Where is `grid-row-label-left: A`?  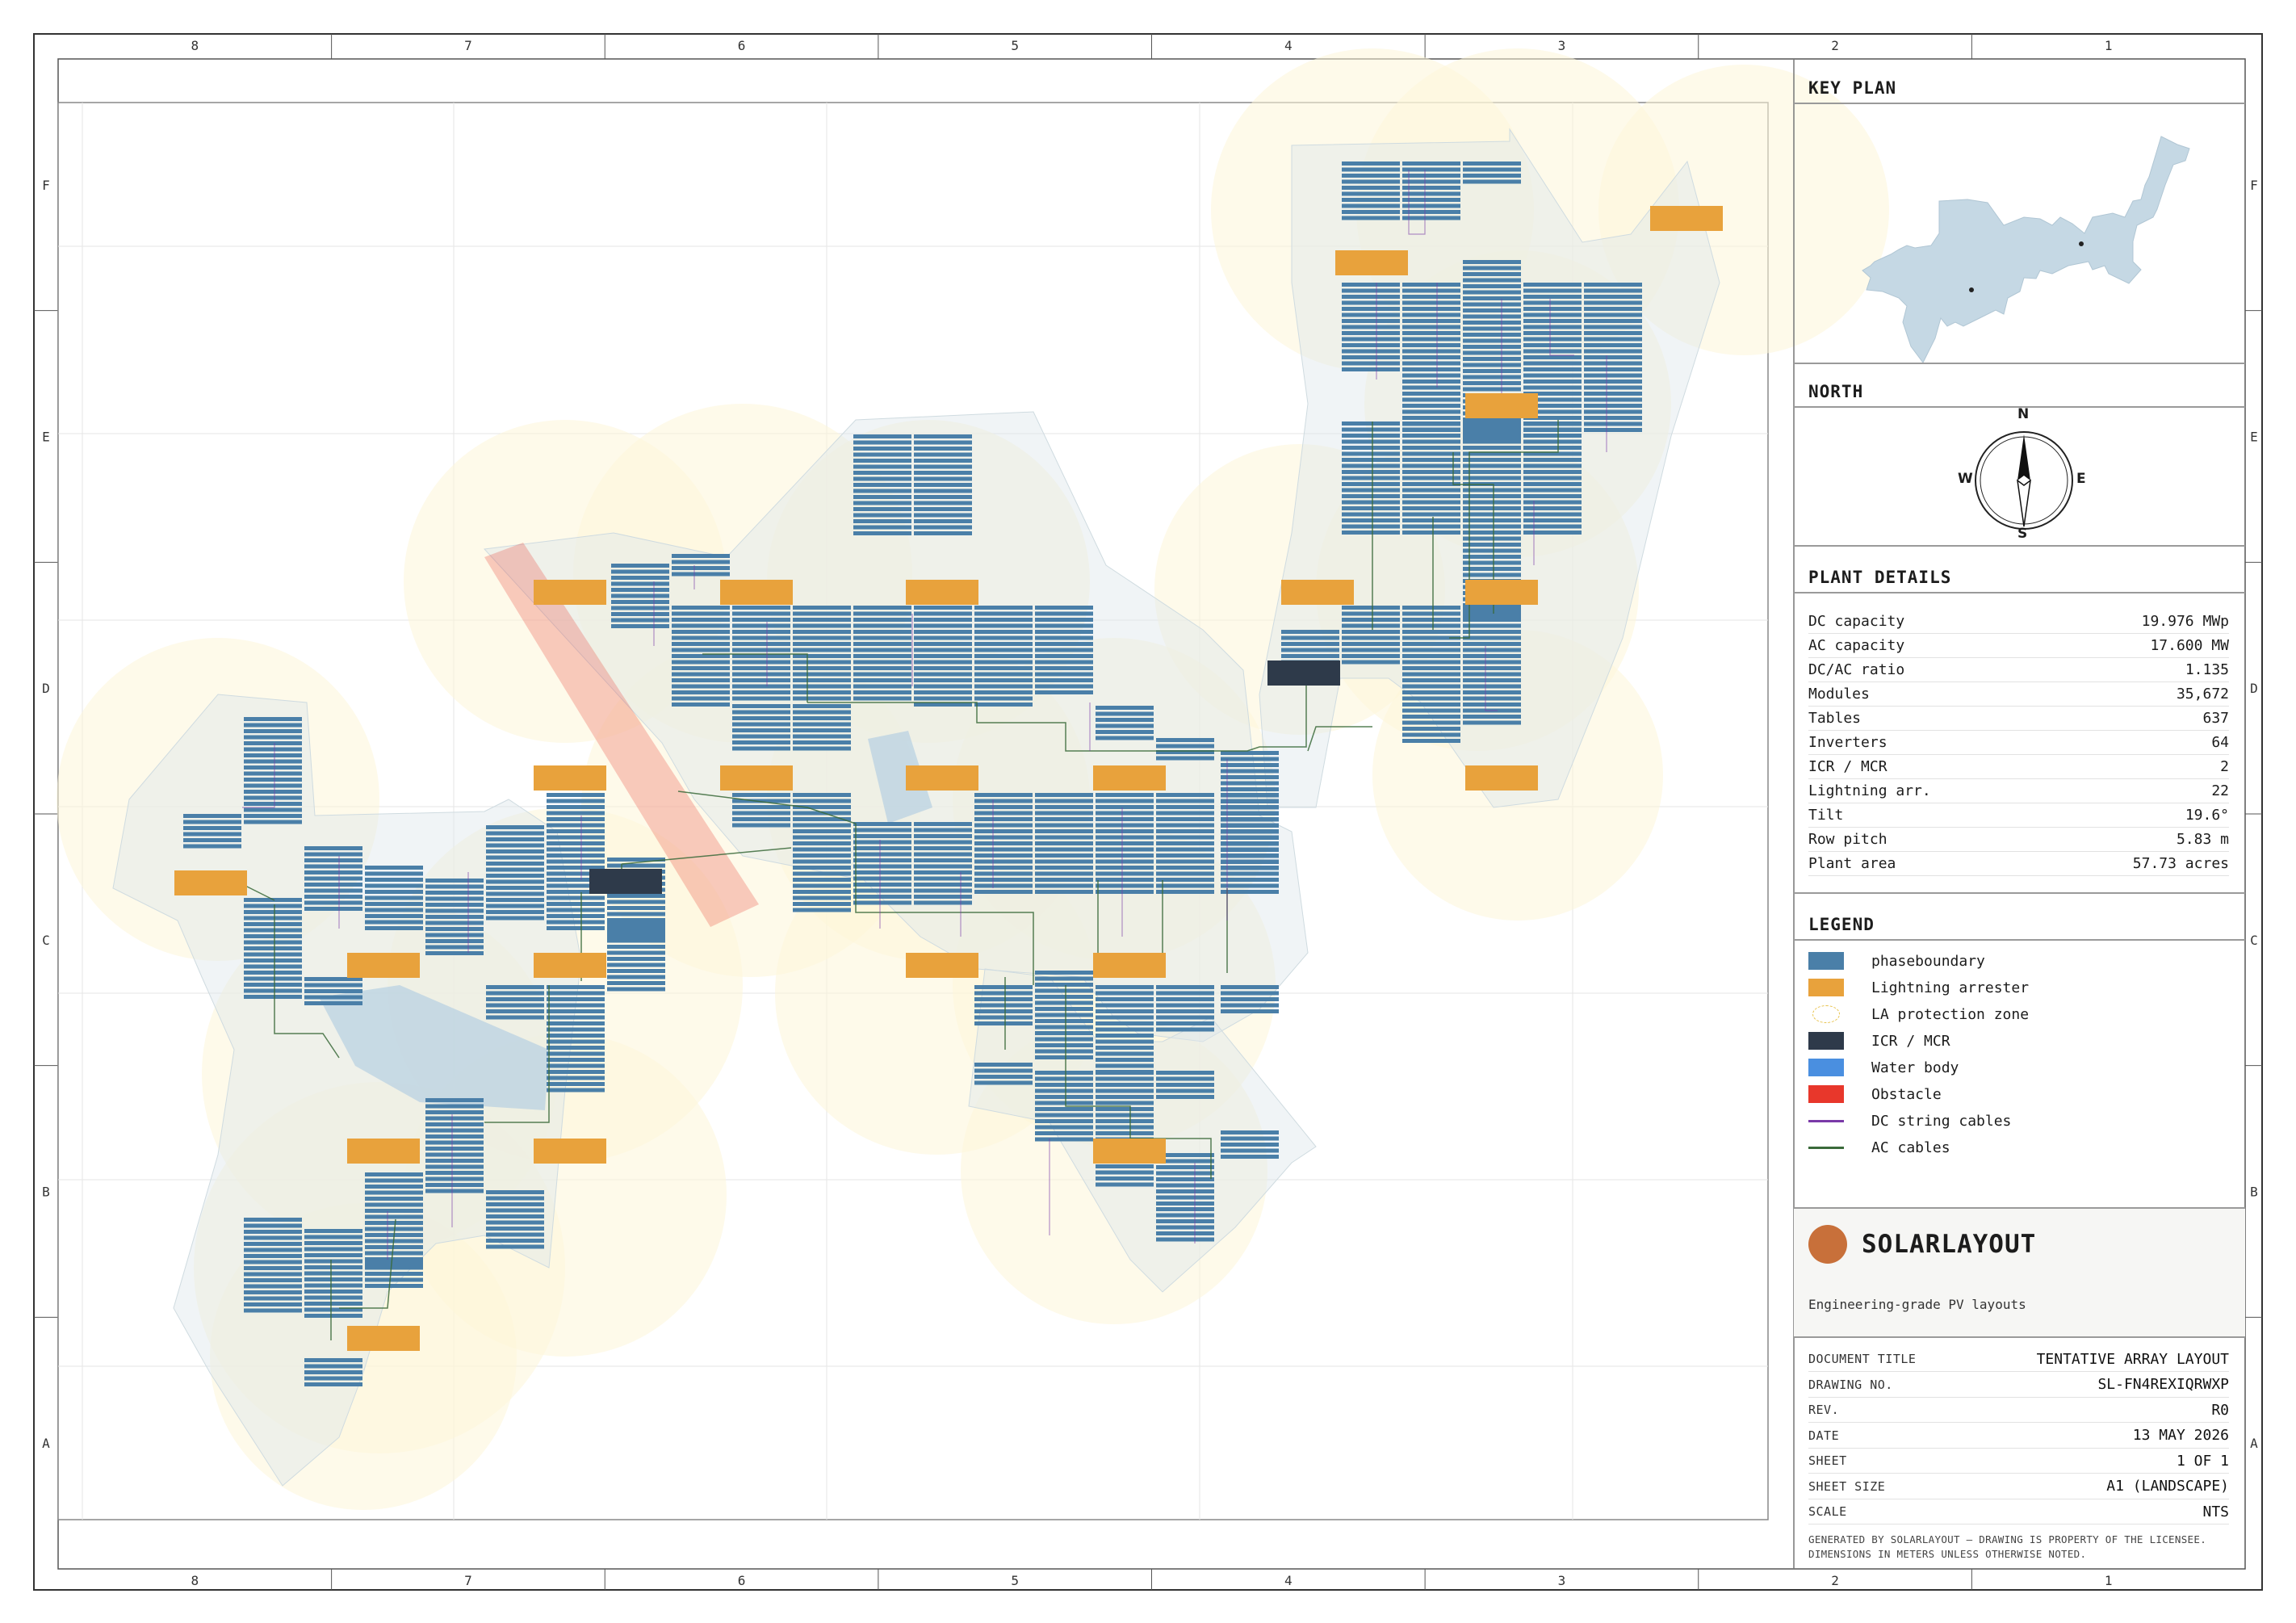
grid-row-label-left: A is located at coordinates (46, 1443).